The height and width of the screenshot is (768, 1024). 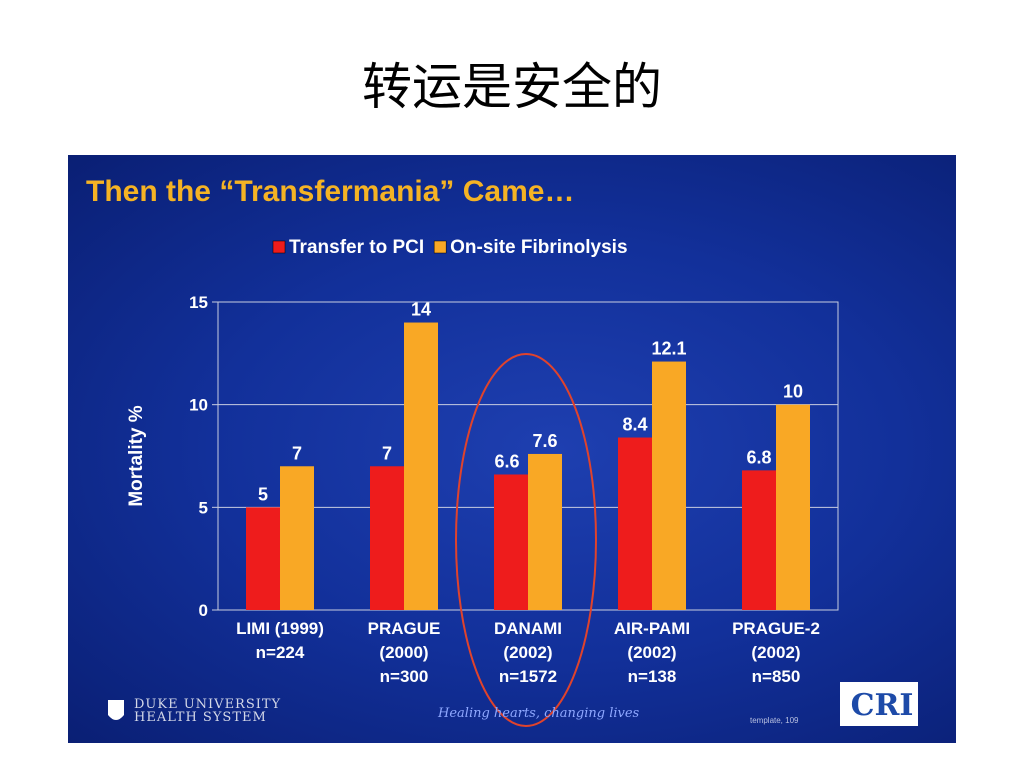 I want to click on duke-line-2: HEALTH SYSTEM, so click(x=200, y=717).